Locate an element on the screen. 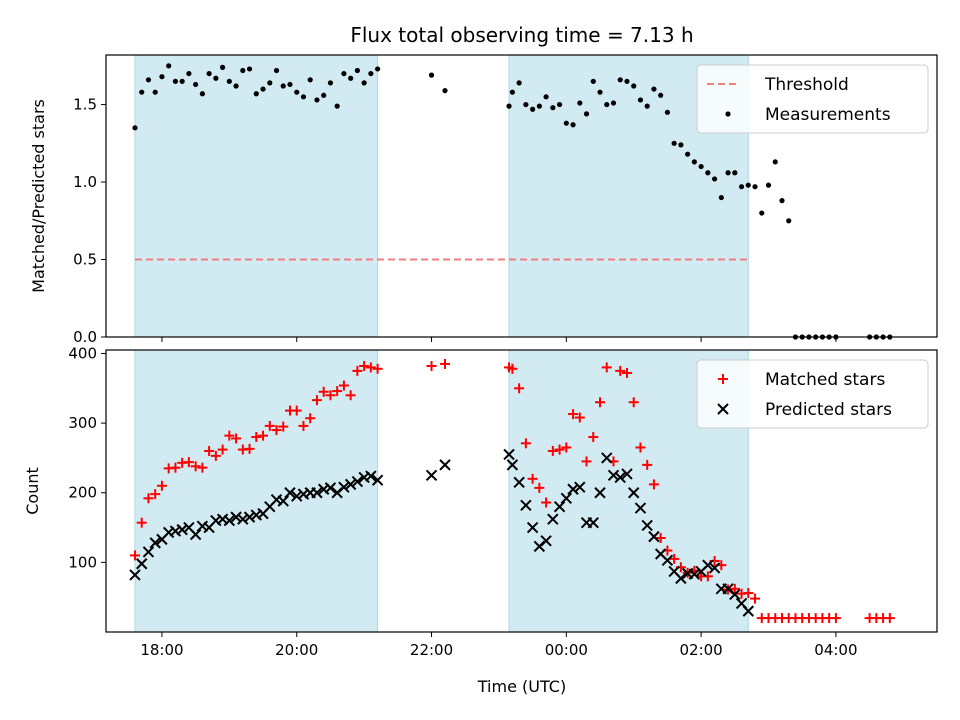 Image resolution: width=960 pixels, height=720 pixels. legend-label: Predicted stars is located at coordinates (828, 410).